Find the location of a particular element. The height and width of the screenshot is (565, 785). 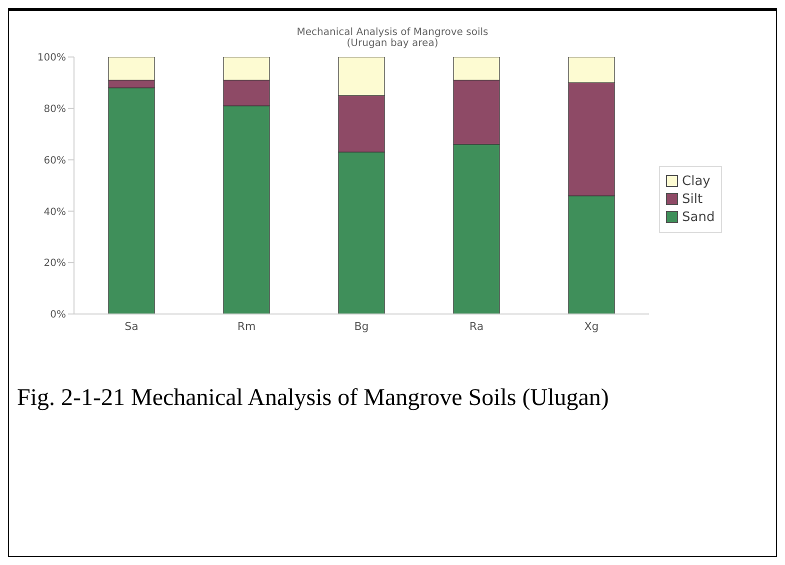

x-tick-label: Xg is located at coordinates (591, 326).